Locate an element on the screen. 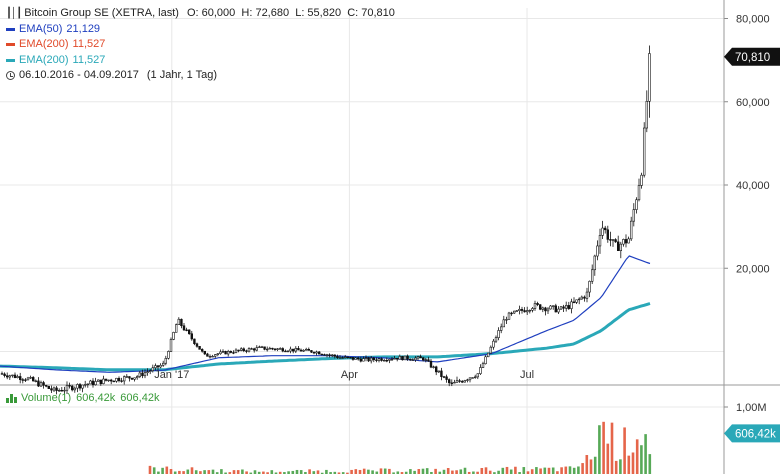 The height and width of the screenshot is (474, 780). legend-ema200-teal-row: EMA(200) 11,527 is located at coordinates (200, 61).